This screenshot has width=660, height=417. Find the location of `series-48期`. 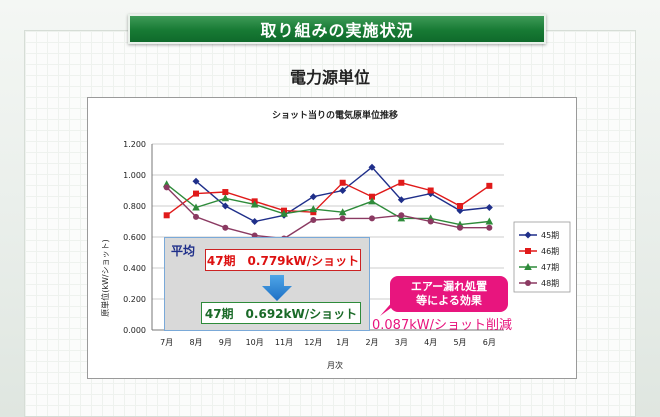

series-48期 is located at coordinates (328, 213).